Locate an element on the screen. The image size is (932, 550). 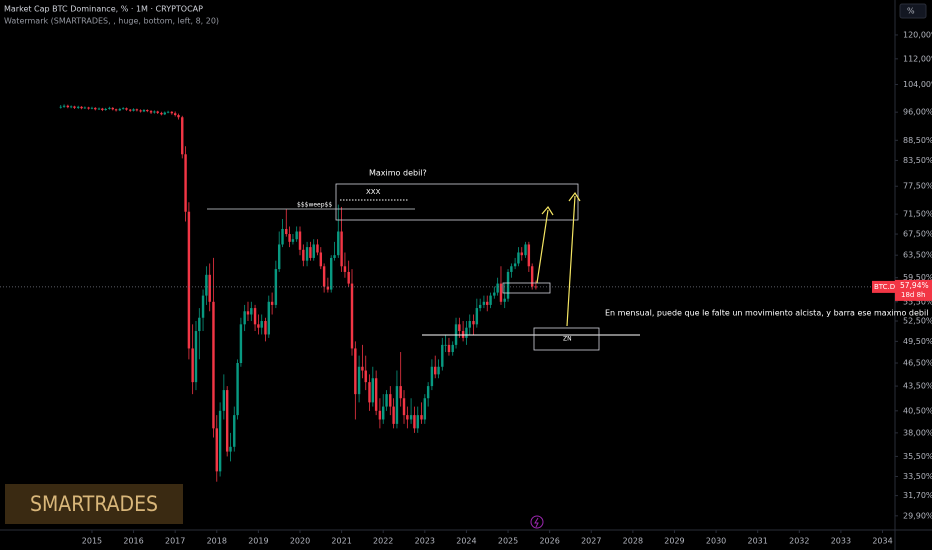
y-tick-label: 83,50% is located at coordinates (917, 160).